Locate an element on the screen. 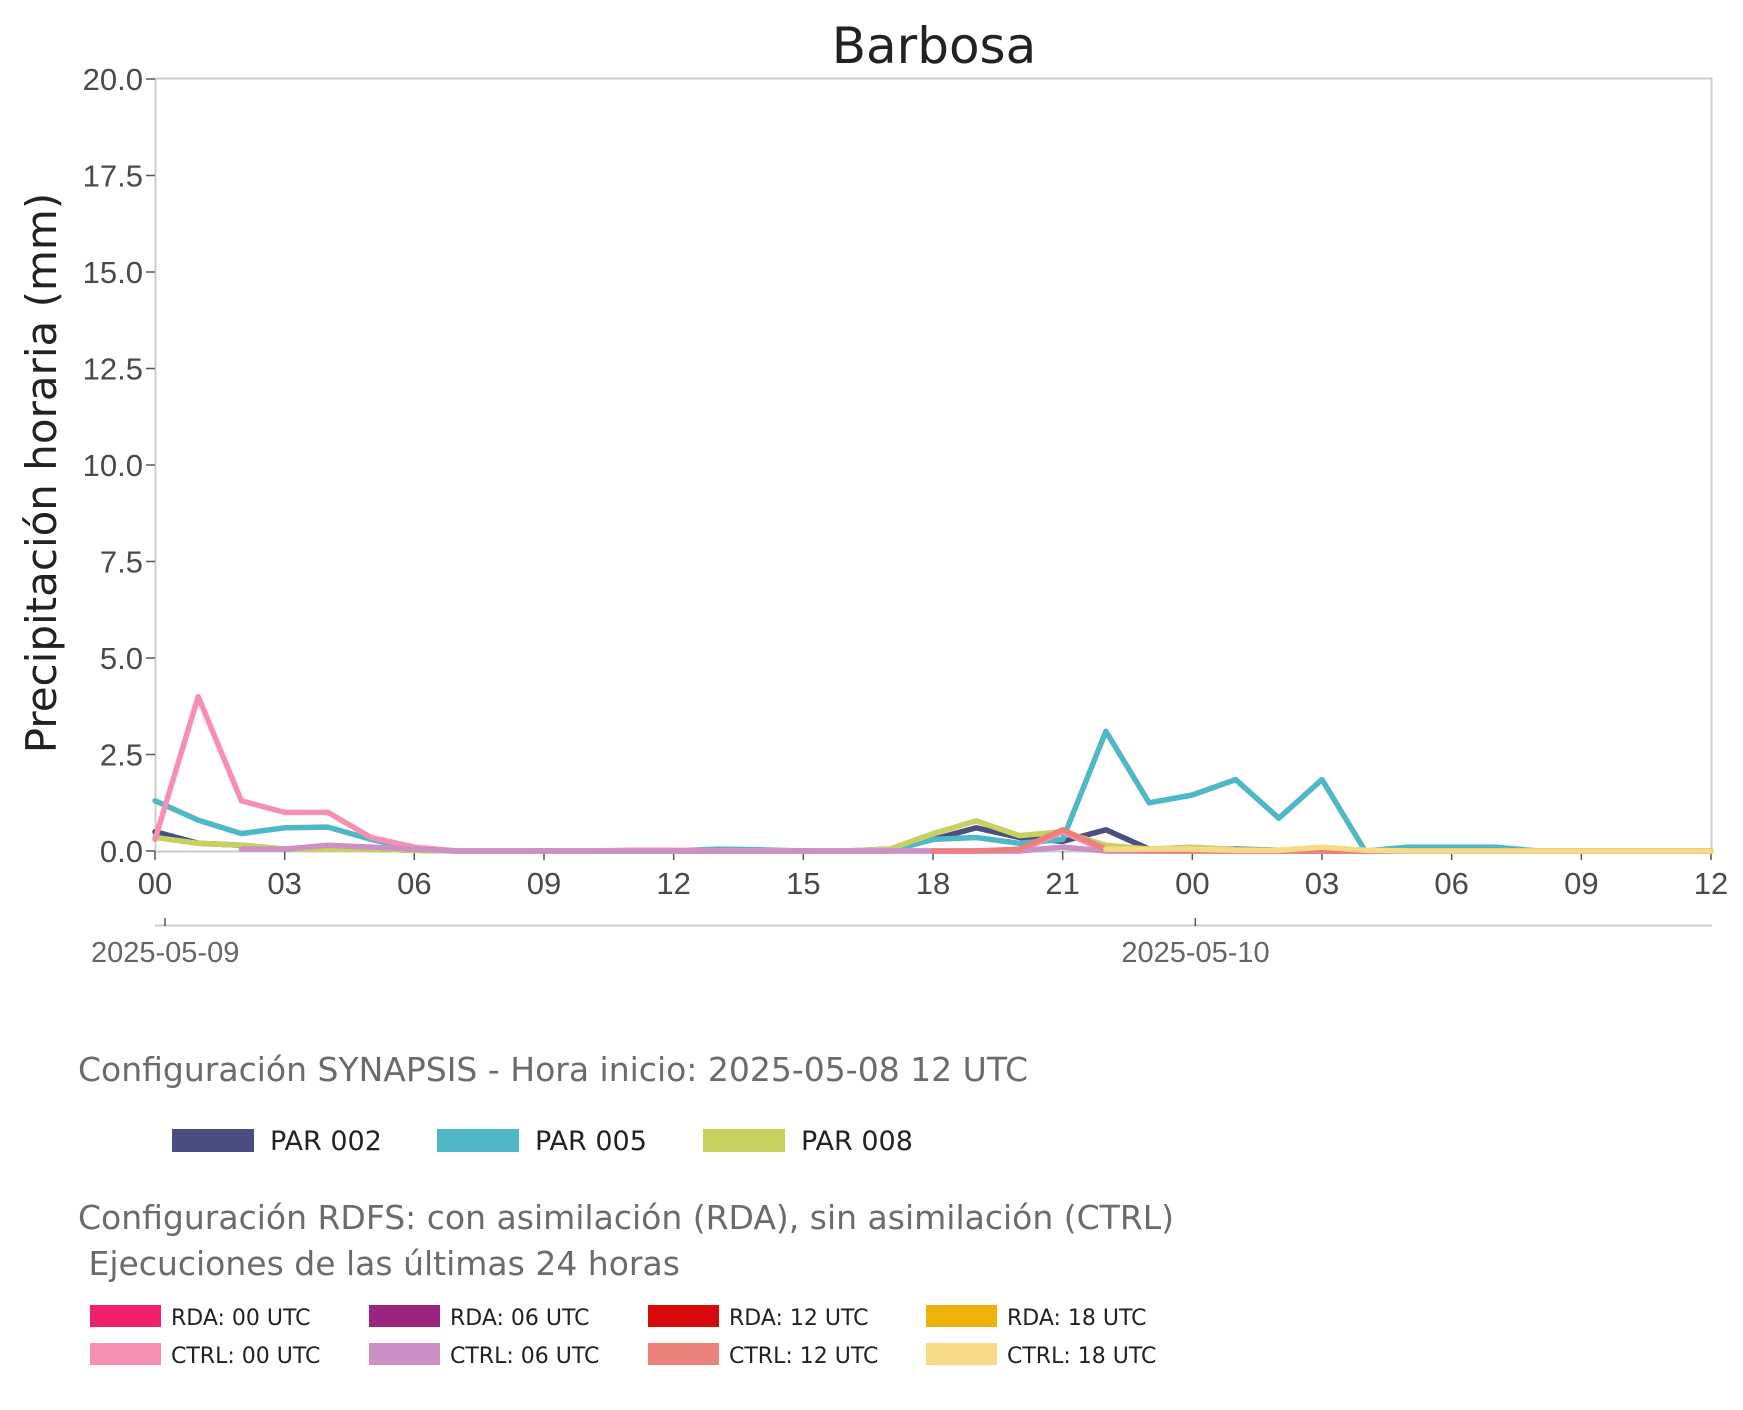 This screenshot has height=1410, width=1743. y-axis-ticks: 0.0 2.5 5.0 7.5 10.0 12.5 15.0 17.5 20.0 is located at coordinates (119, 465).